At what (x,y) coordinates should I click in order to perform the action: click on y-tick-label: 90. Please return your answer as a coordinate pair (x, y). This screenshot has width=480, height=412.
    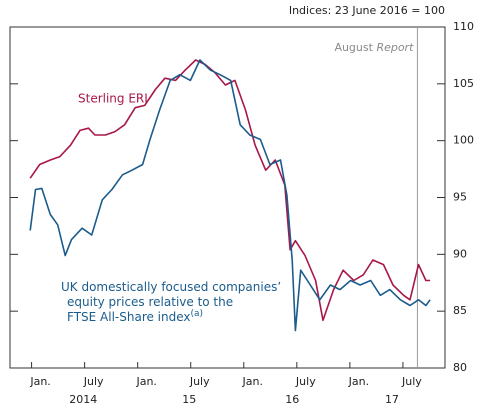
    Looking at the image, I should click on (460, 253).